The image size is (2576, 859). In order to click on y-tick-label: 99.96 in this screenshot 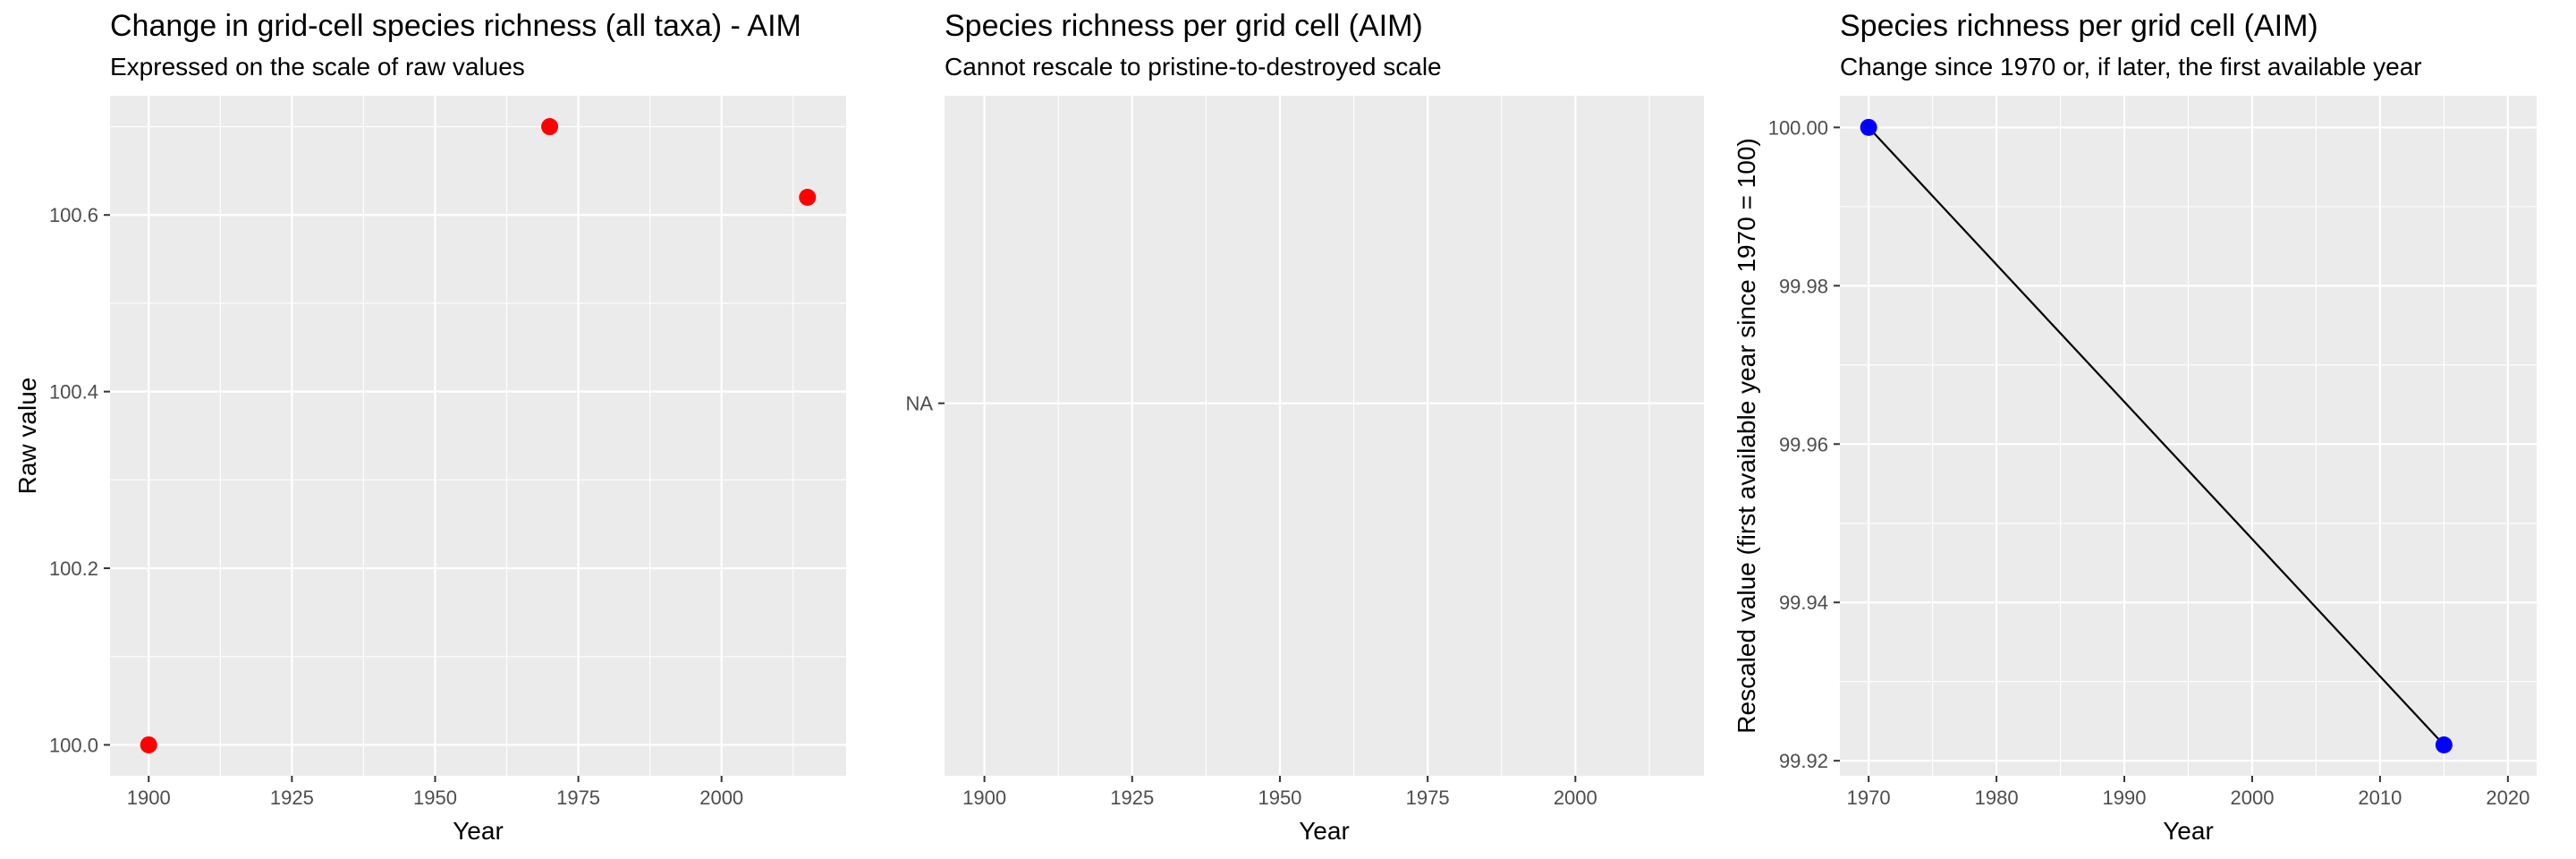, I will do `click(1803, 444)`.